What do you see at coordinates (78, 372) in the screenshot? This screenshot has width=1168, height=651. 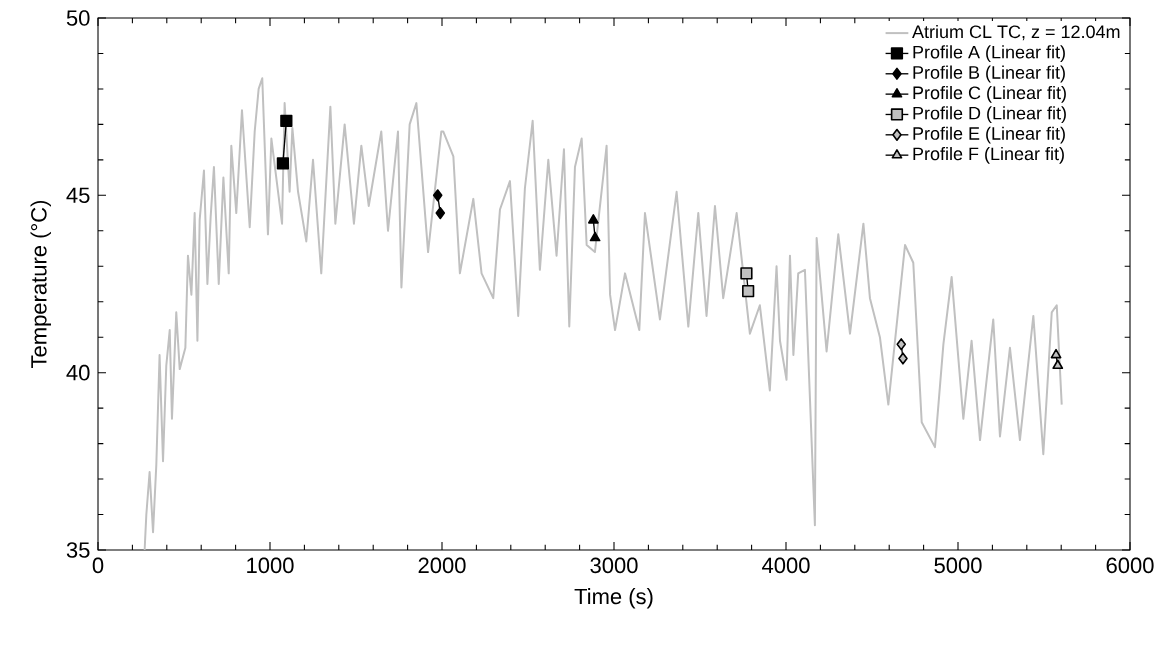 I see `y-tick-label: 40` at bounding box center [78, 372].